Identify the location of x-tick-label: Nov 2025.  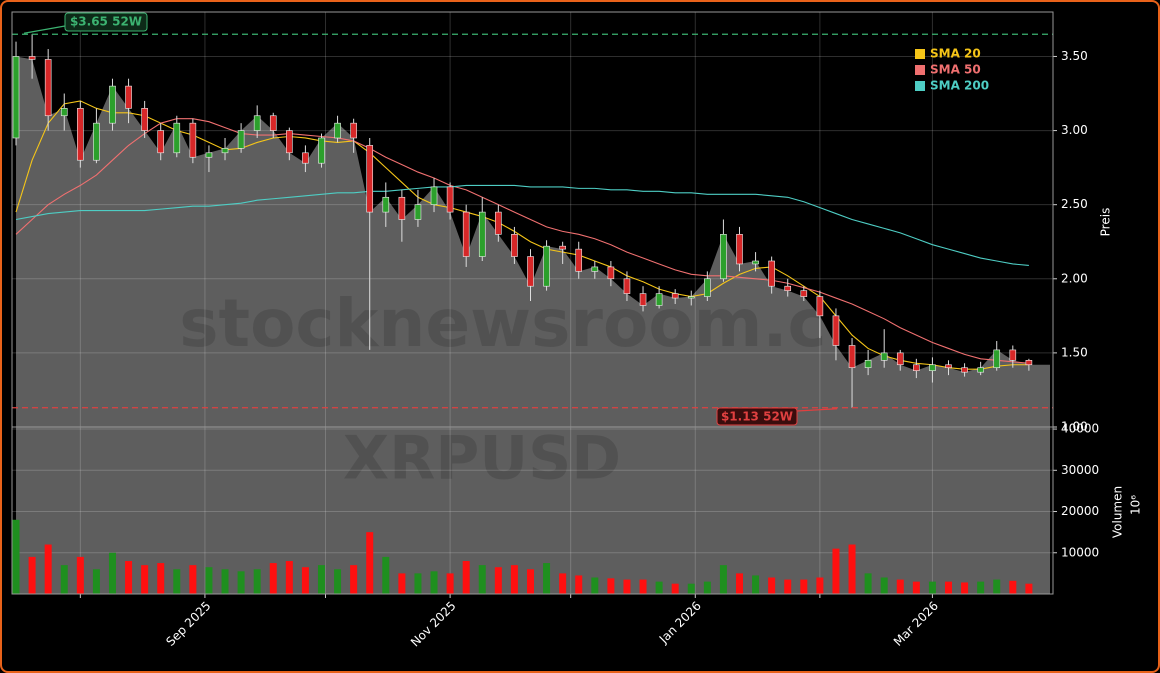
(433, 624).